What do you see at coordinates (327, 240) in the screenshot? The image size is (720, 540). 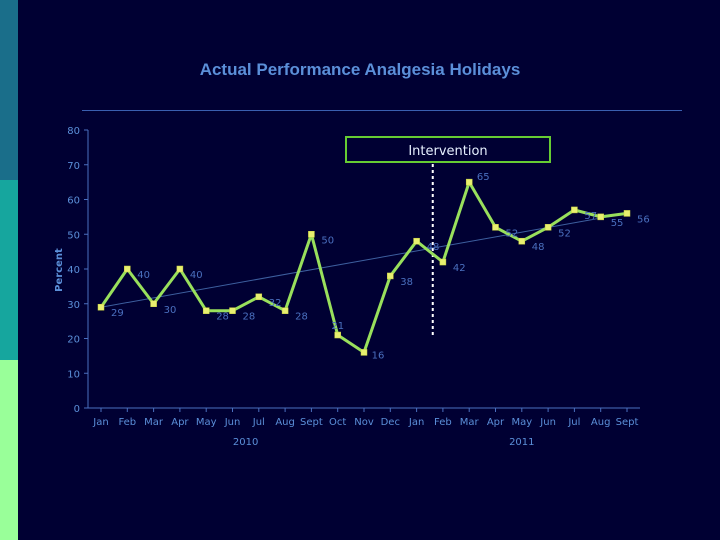 I see `data-label: 50` at bounding box center [327, 240].